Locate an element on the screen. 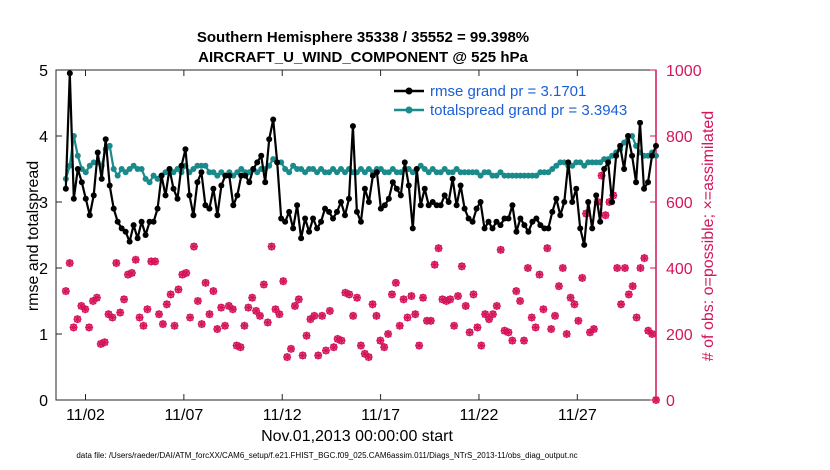  legend-rmse-label: rmse grand pr = 3.1701 is located at coordinates (508, 91).